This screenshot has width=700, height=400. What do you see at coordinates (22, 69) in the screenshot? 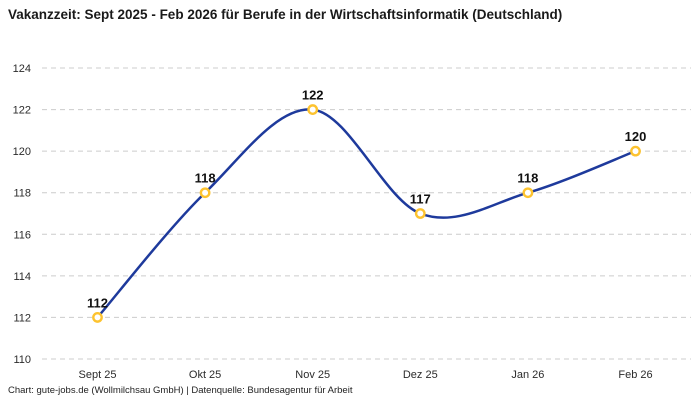
I see `y-tick-label: 124` at bounding box center [22, 69].